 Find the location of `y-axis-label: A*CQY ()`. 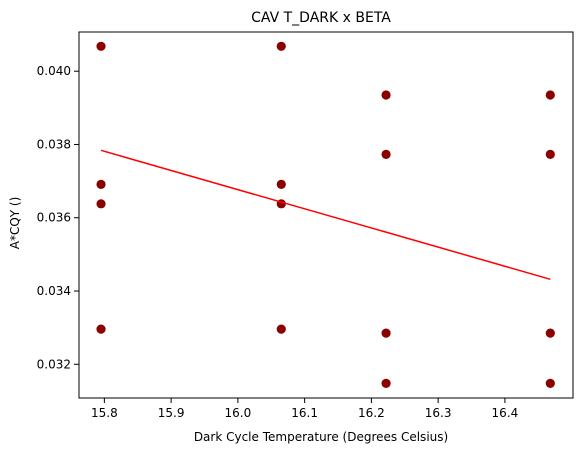

y-axis-label: A*CQY () is located at coordinates (15, 223).